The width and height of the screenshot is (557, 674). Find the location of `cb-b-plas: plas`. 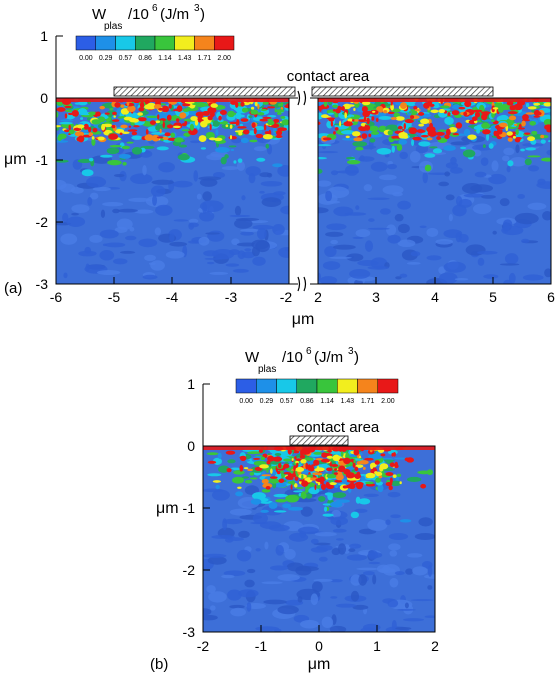

cb-b-plas: plas is located at coordinates (267, 369).